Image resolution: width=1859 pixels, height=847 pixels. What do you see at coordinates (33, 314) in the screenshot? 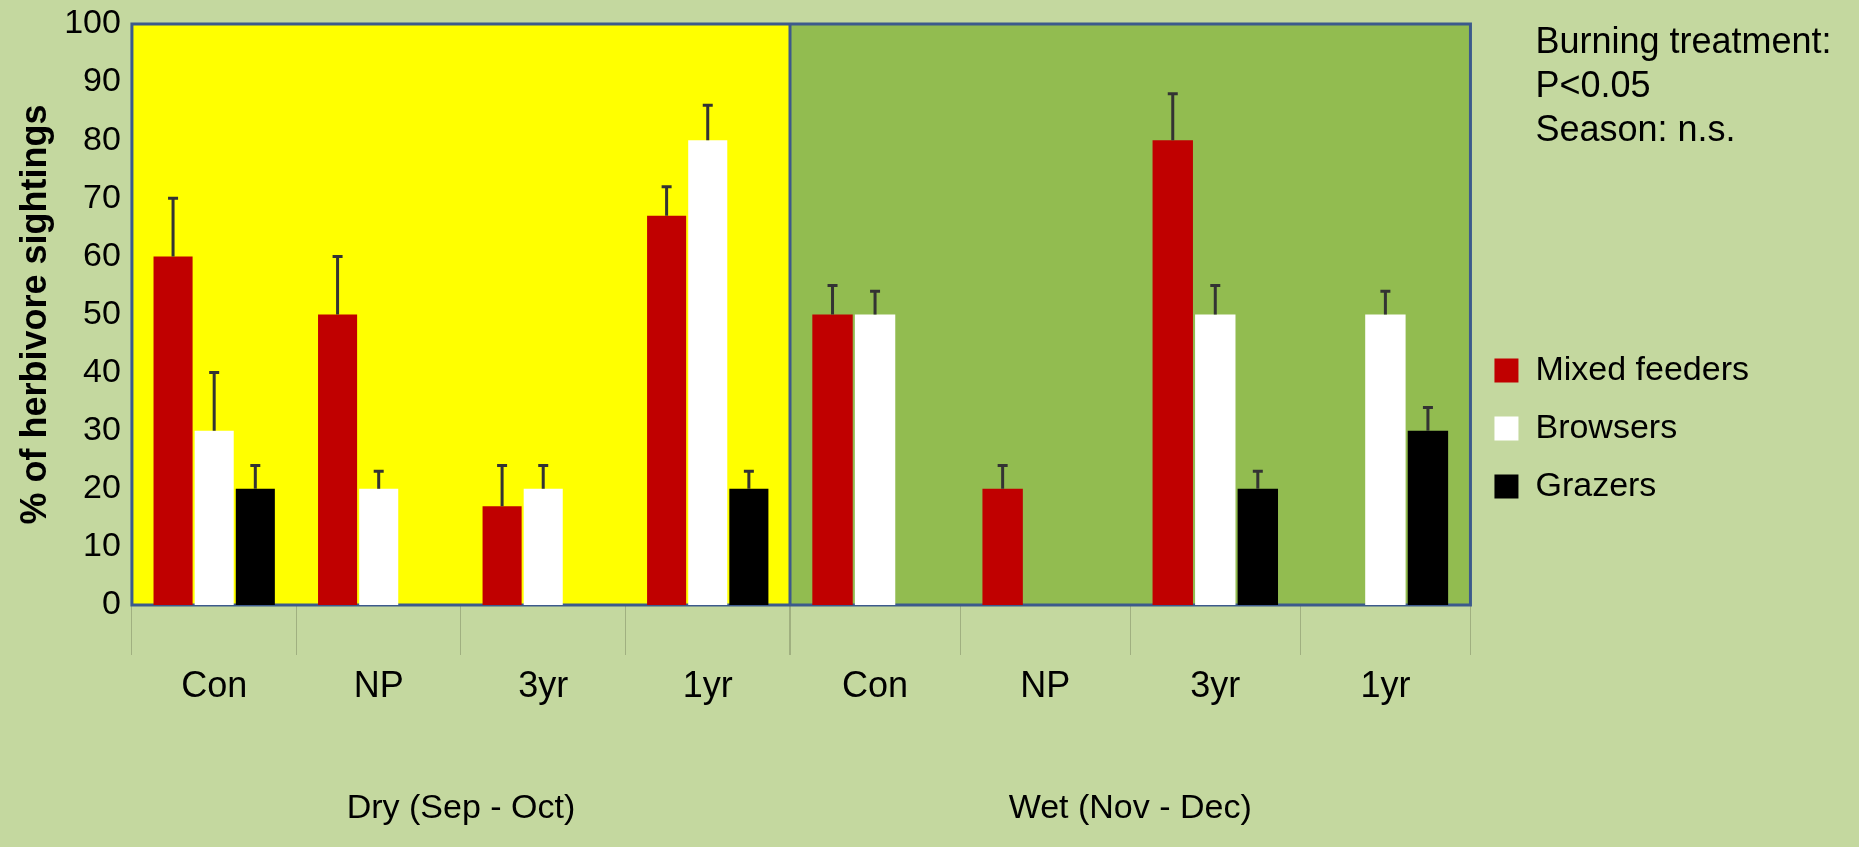
I see `y-axis-title: % of herbivore sightings` at bounding box center [33, 314].